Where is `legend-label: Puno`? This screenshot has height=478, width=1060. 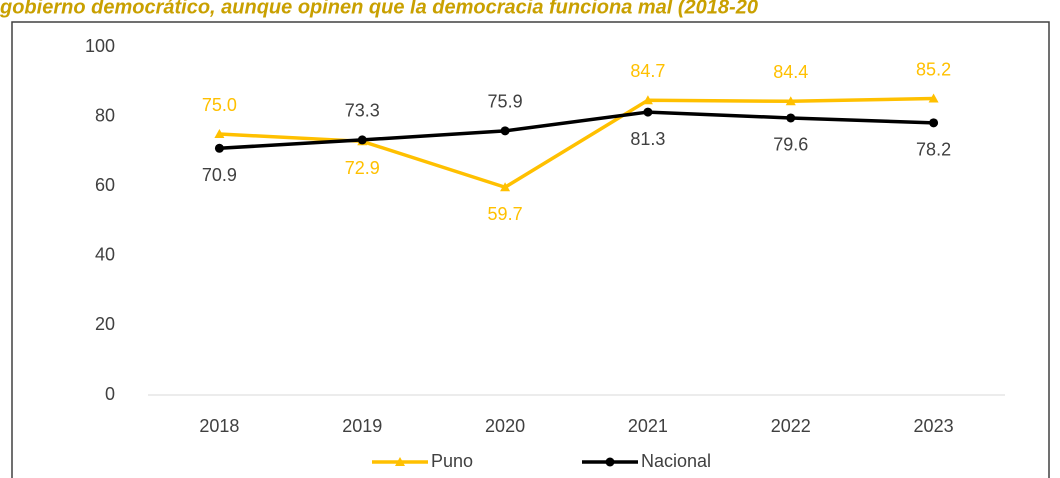 legend-label: Puno is located at coordinates (452, 461).